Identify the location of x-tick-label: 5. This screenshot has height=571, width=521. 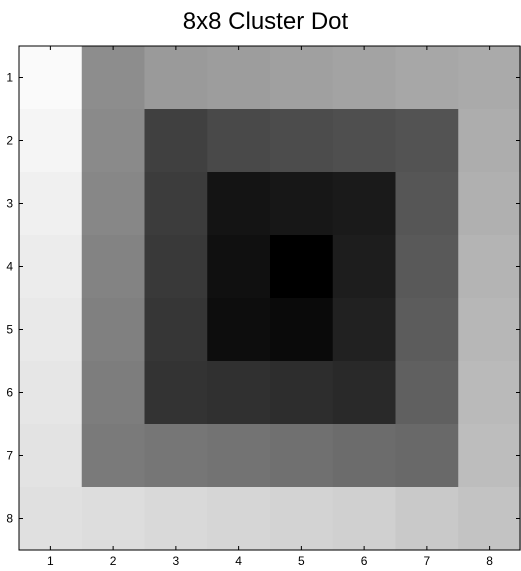
(301, 561).